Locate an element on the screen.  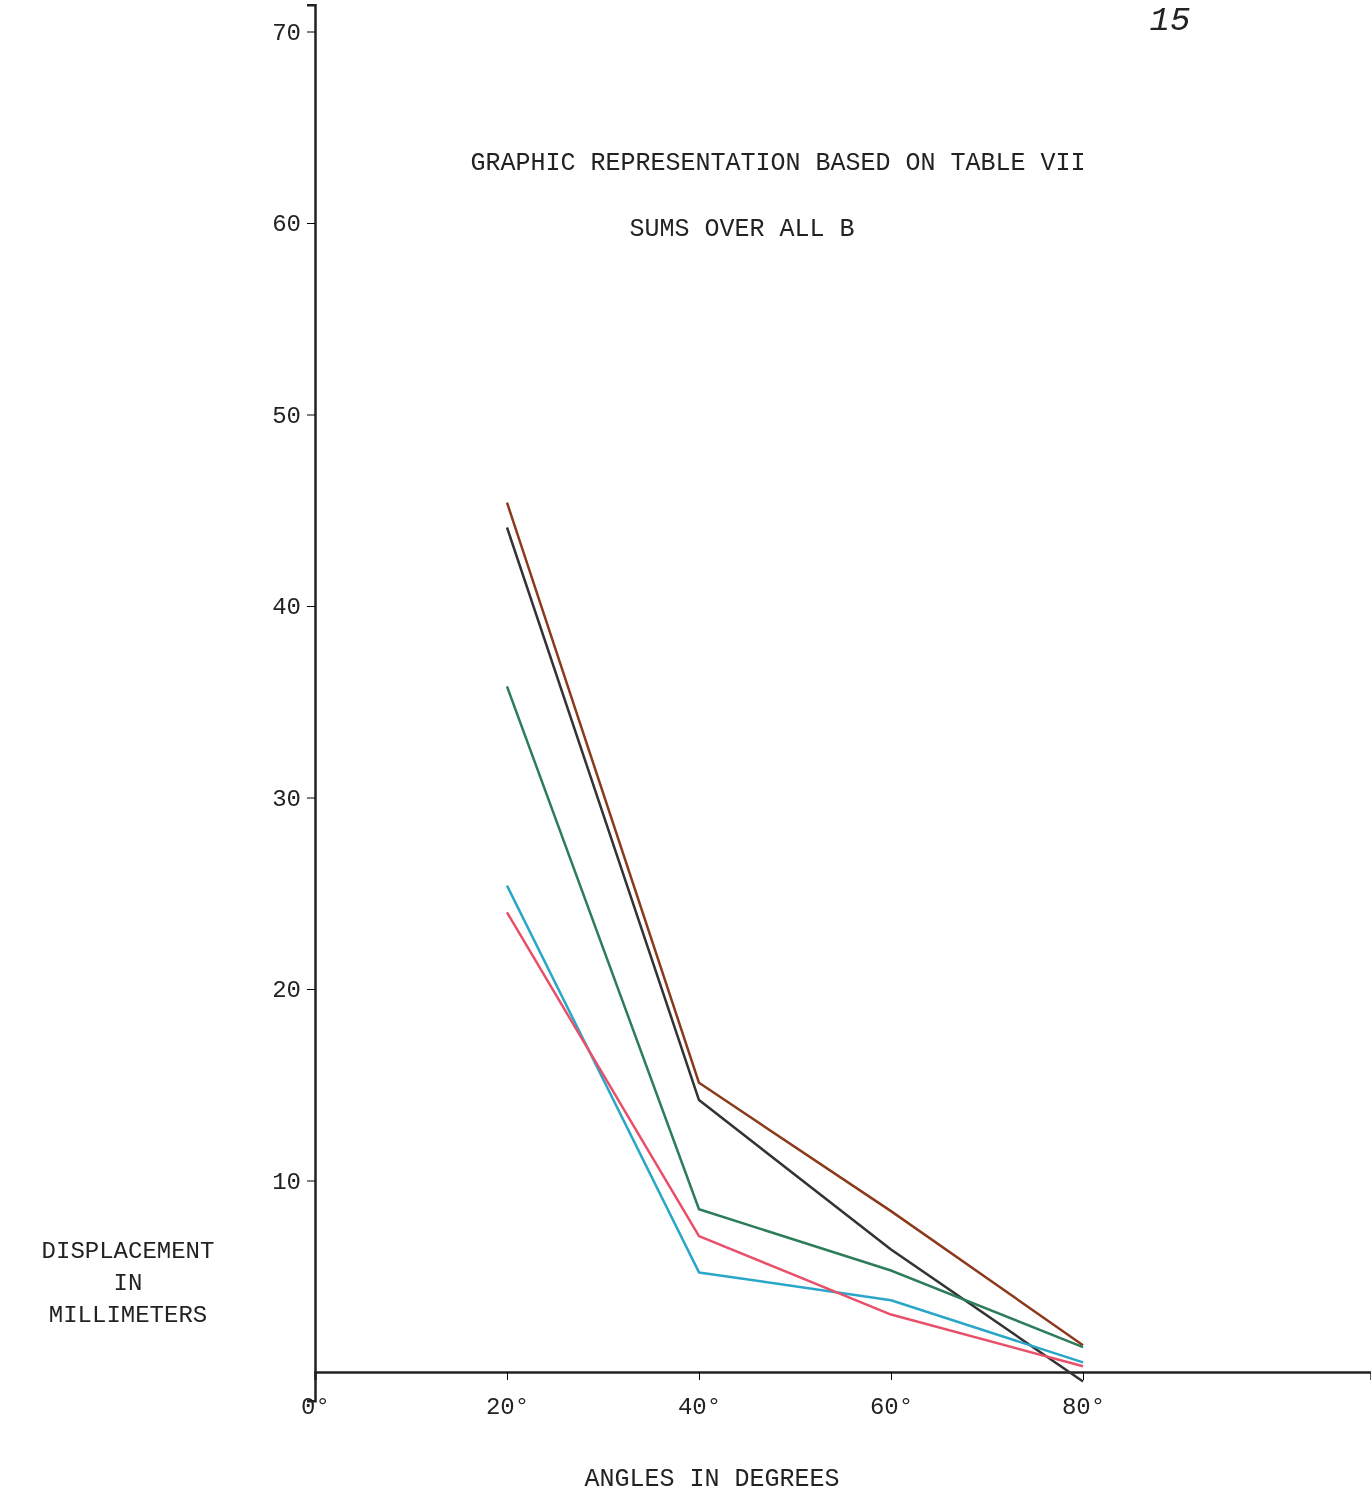
y-tick-label: 10 is located at coordinates (286, 1182).